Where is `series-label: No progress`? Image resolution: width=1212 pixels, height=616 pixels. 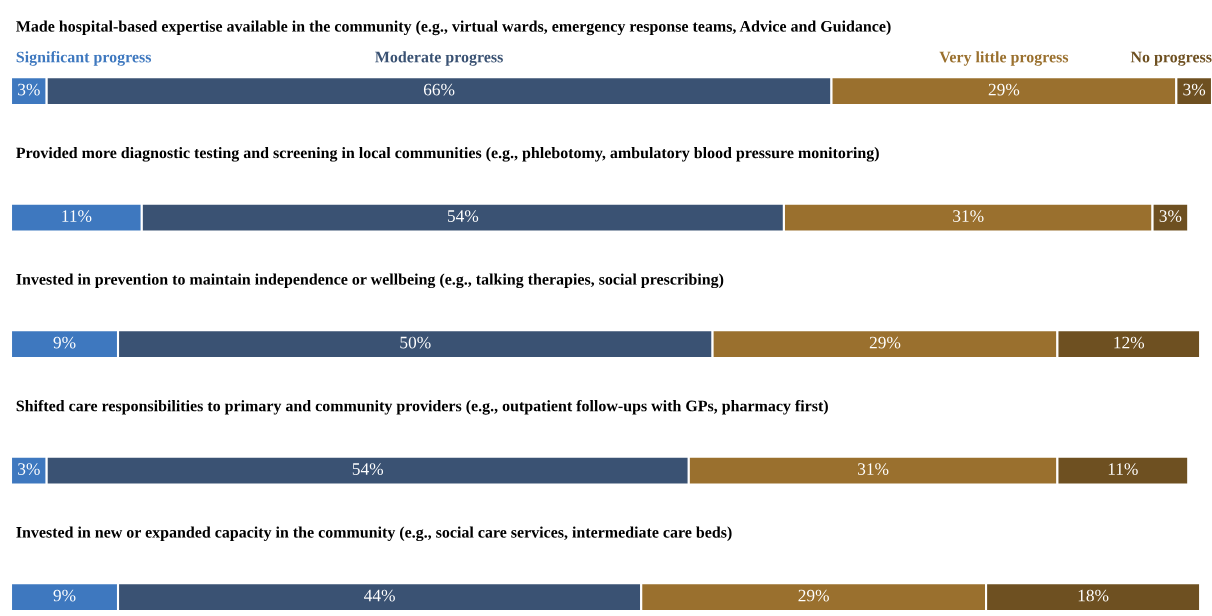 series-label: No progress is located at coordinates (1171, 58).